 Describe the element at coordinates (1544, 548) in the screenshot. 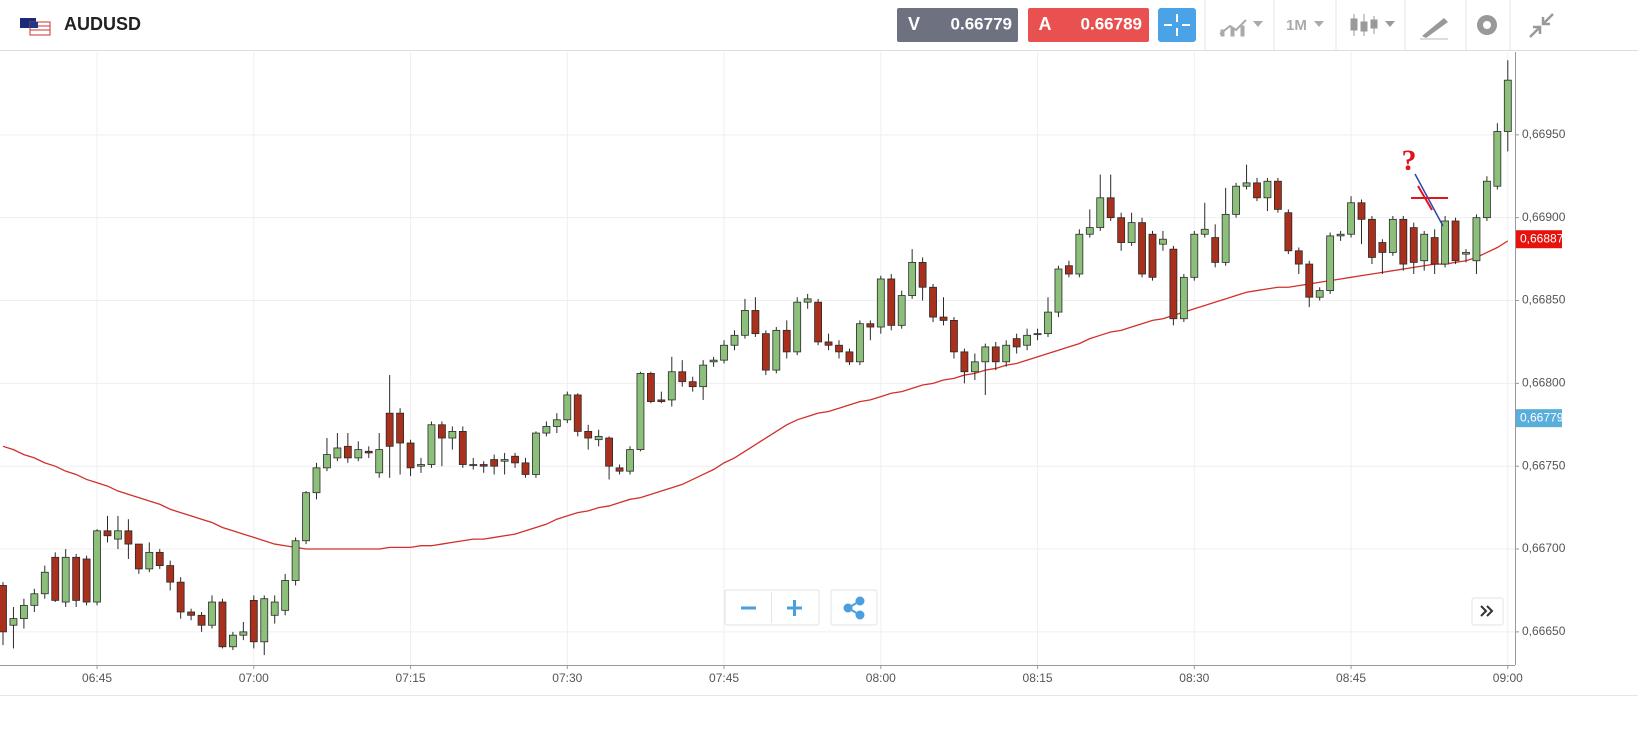

I see `y-tick-label: 0,66700` at that location.